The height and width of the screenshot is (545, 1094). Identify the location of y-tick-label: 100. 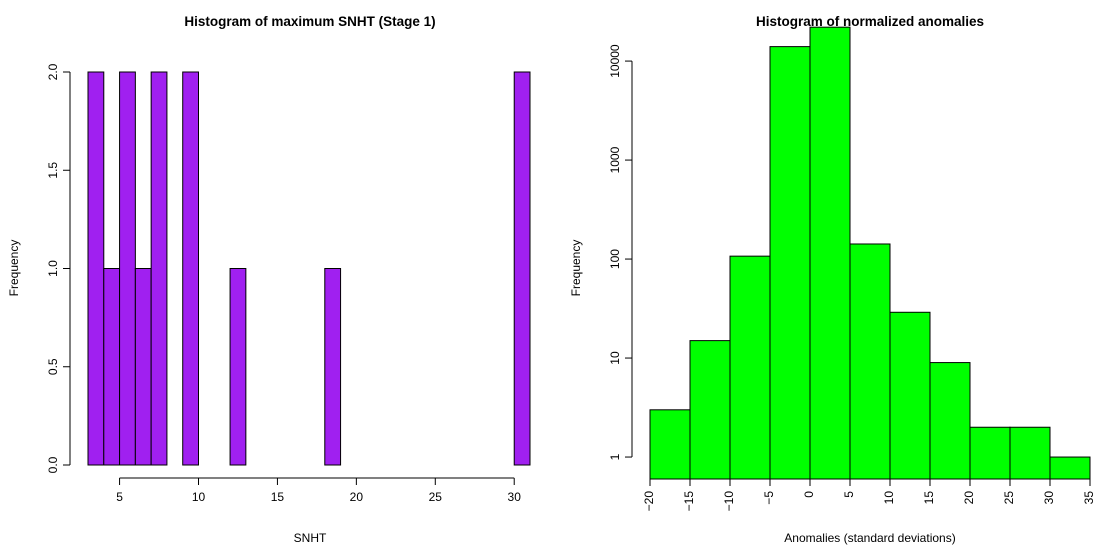
(615, 259).